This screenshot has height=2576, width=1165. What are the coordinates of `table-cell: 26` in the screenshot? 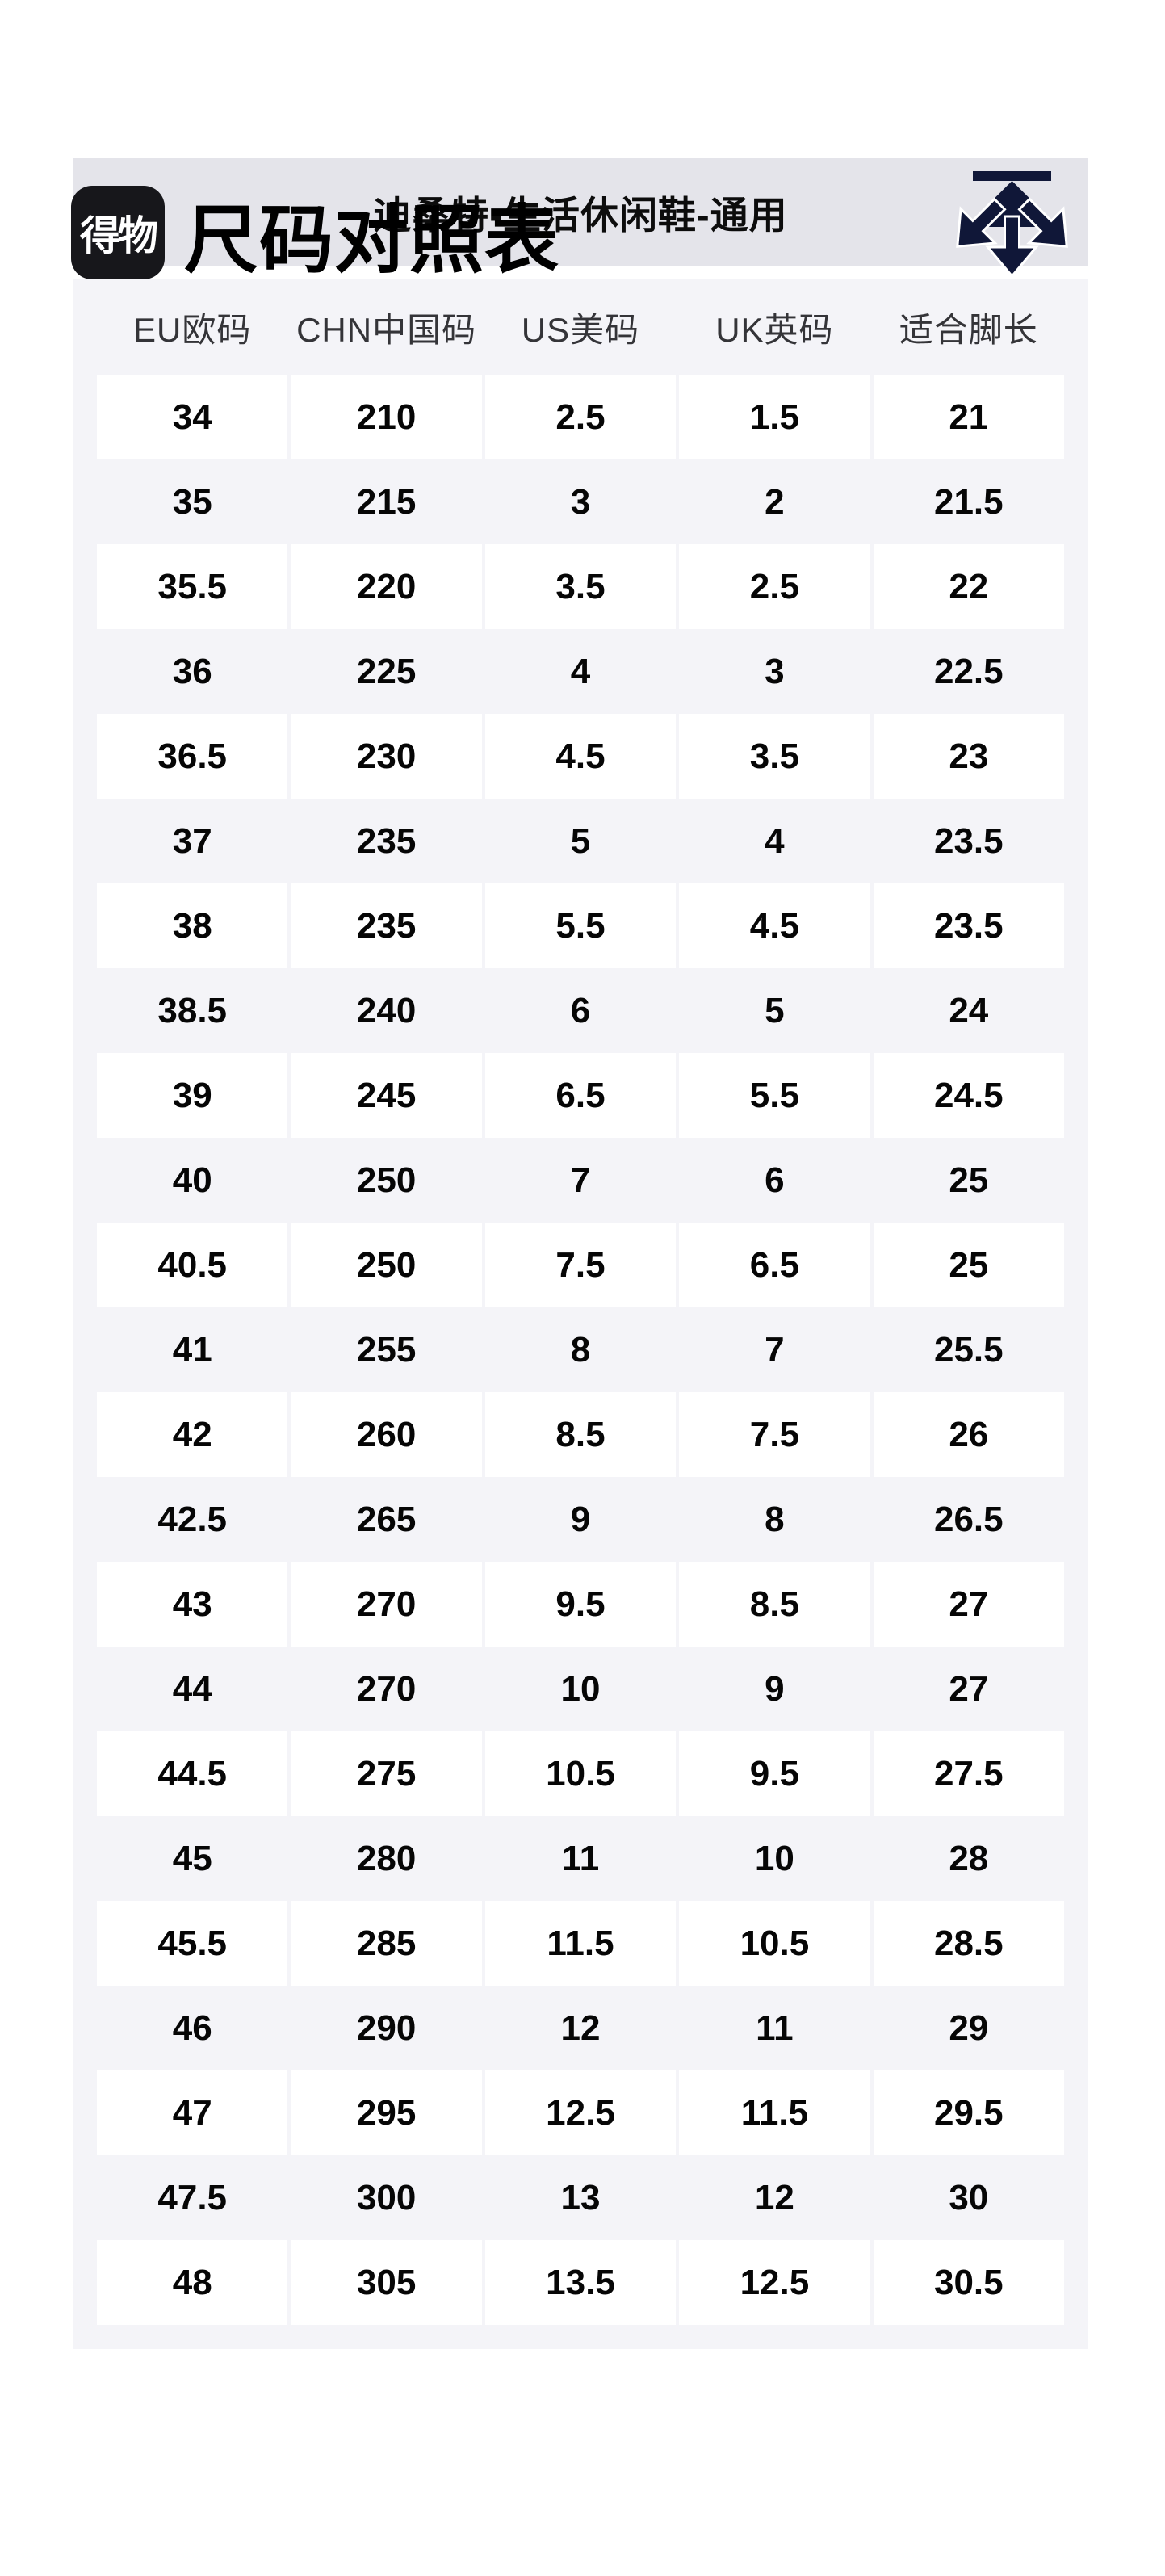 It's located at (968, 1434).